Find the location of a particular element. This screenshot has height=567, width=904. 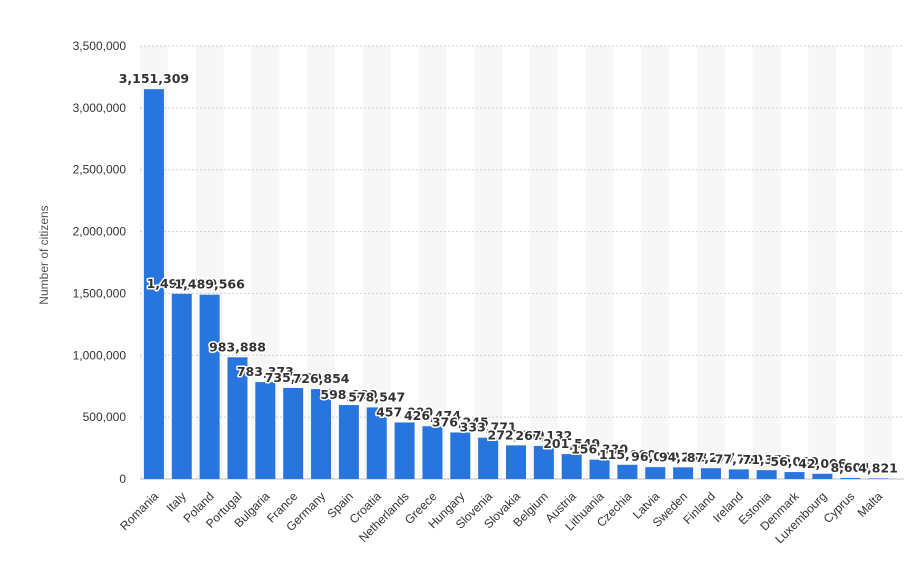

data-label: 42,006 is located at coordinates (822, 463).